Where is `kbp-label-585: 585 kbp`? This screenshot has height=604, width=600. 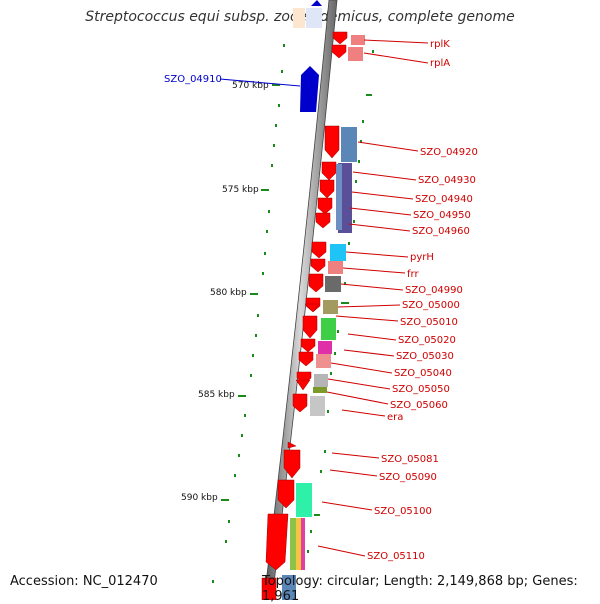
kbp-label-585: 585 kbp is located at coordinates (216, 395).